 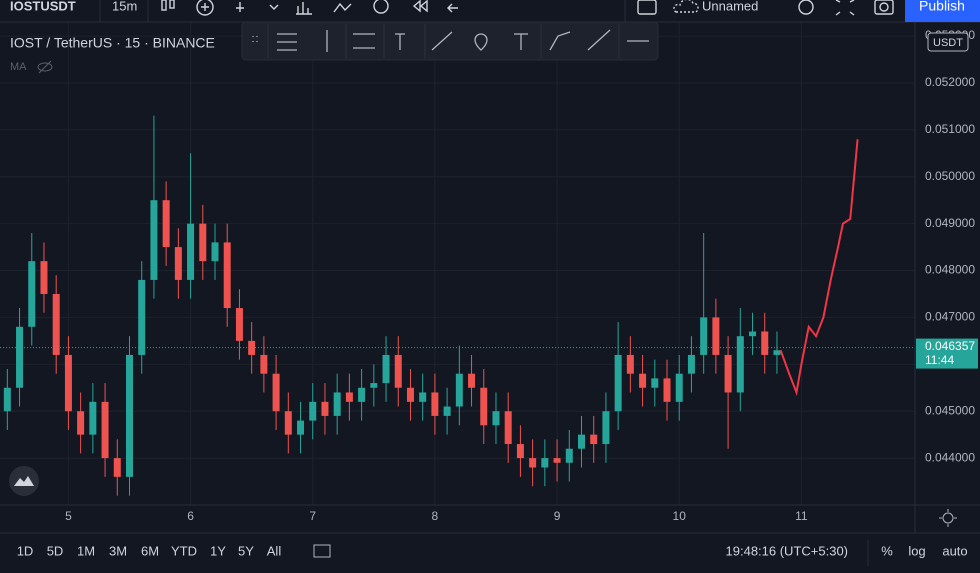 I want to click on range-button: 5Y, so click(x=246, y=550).